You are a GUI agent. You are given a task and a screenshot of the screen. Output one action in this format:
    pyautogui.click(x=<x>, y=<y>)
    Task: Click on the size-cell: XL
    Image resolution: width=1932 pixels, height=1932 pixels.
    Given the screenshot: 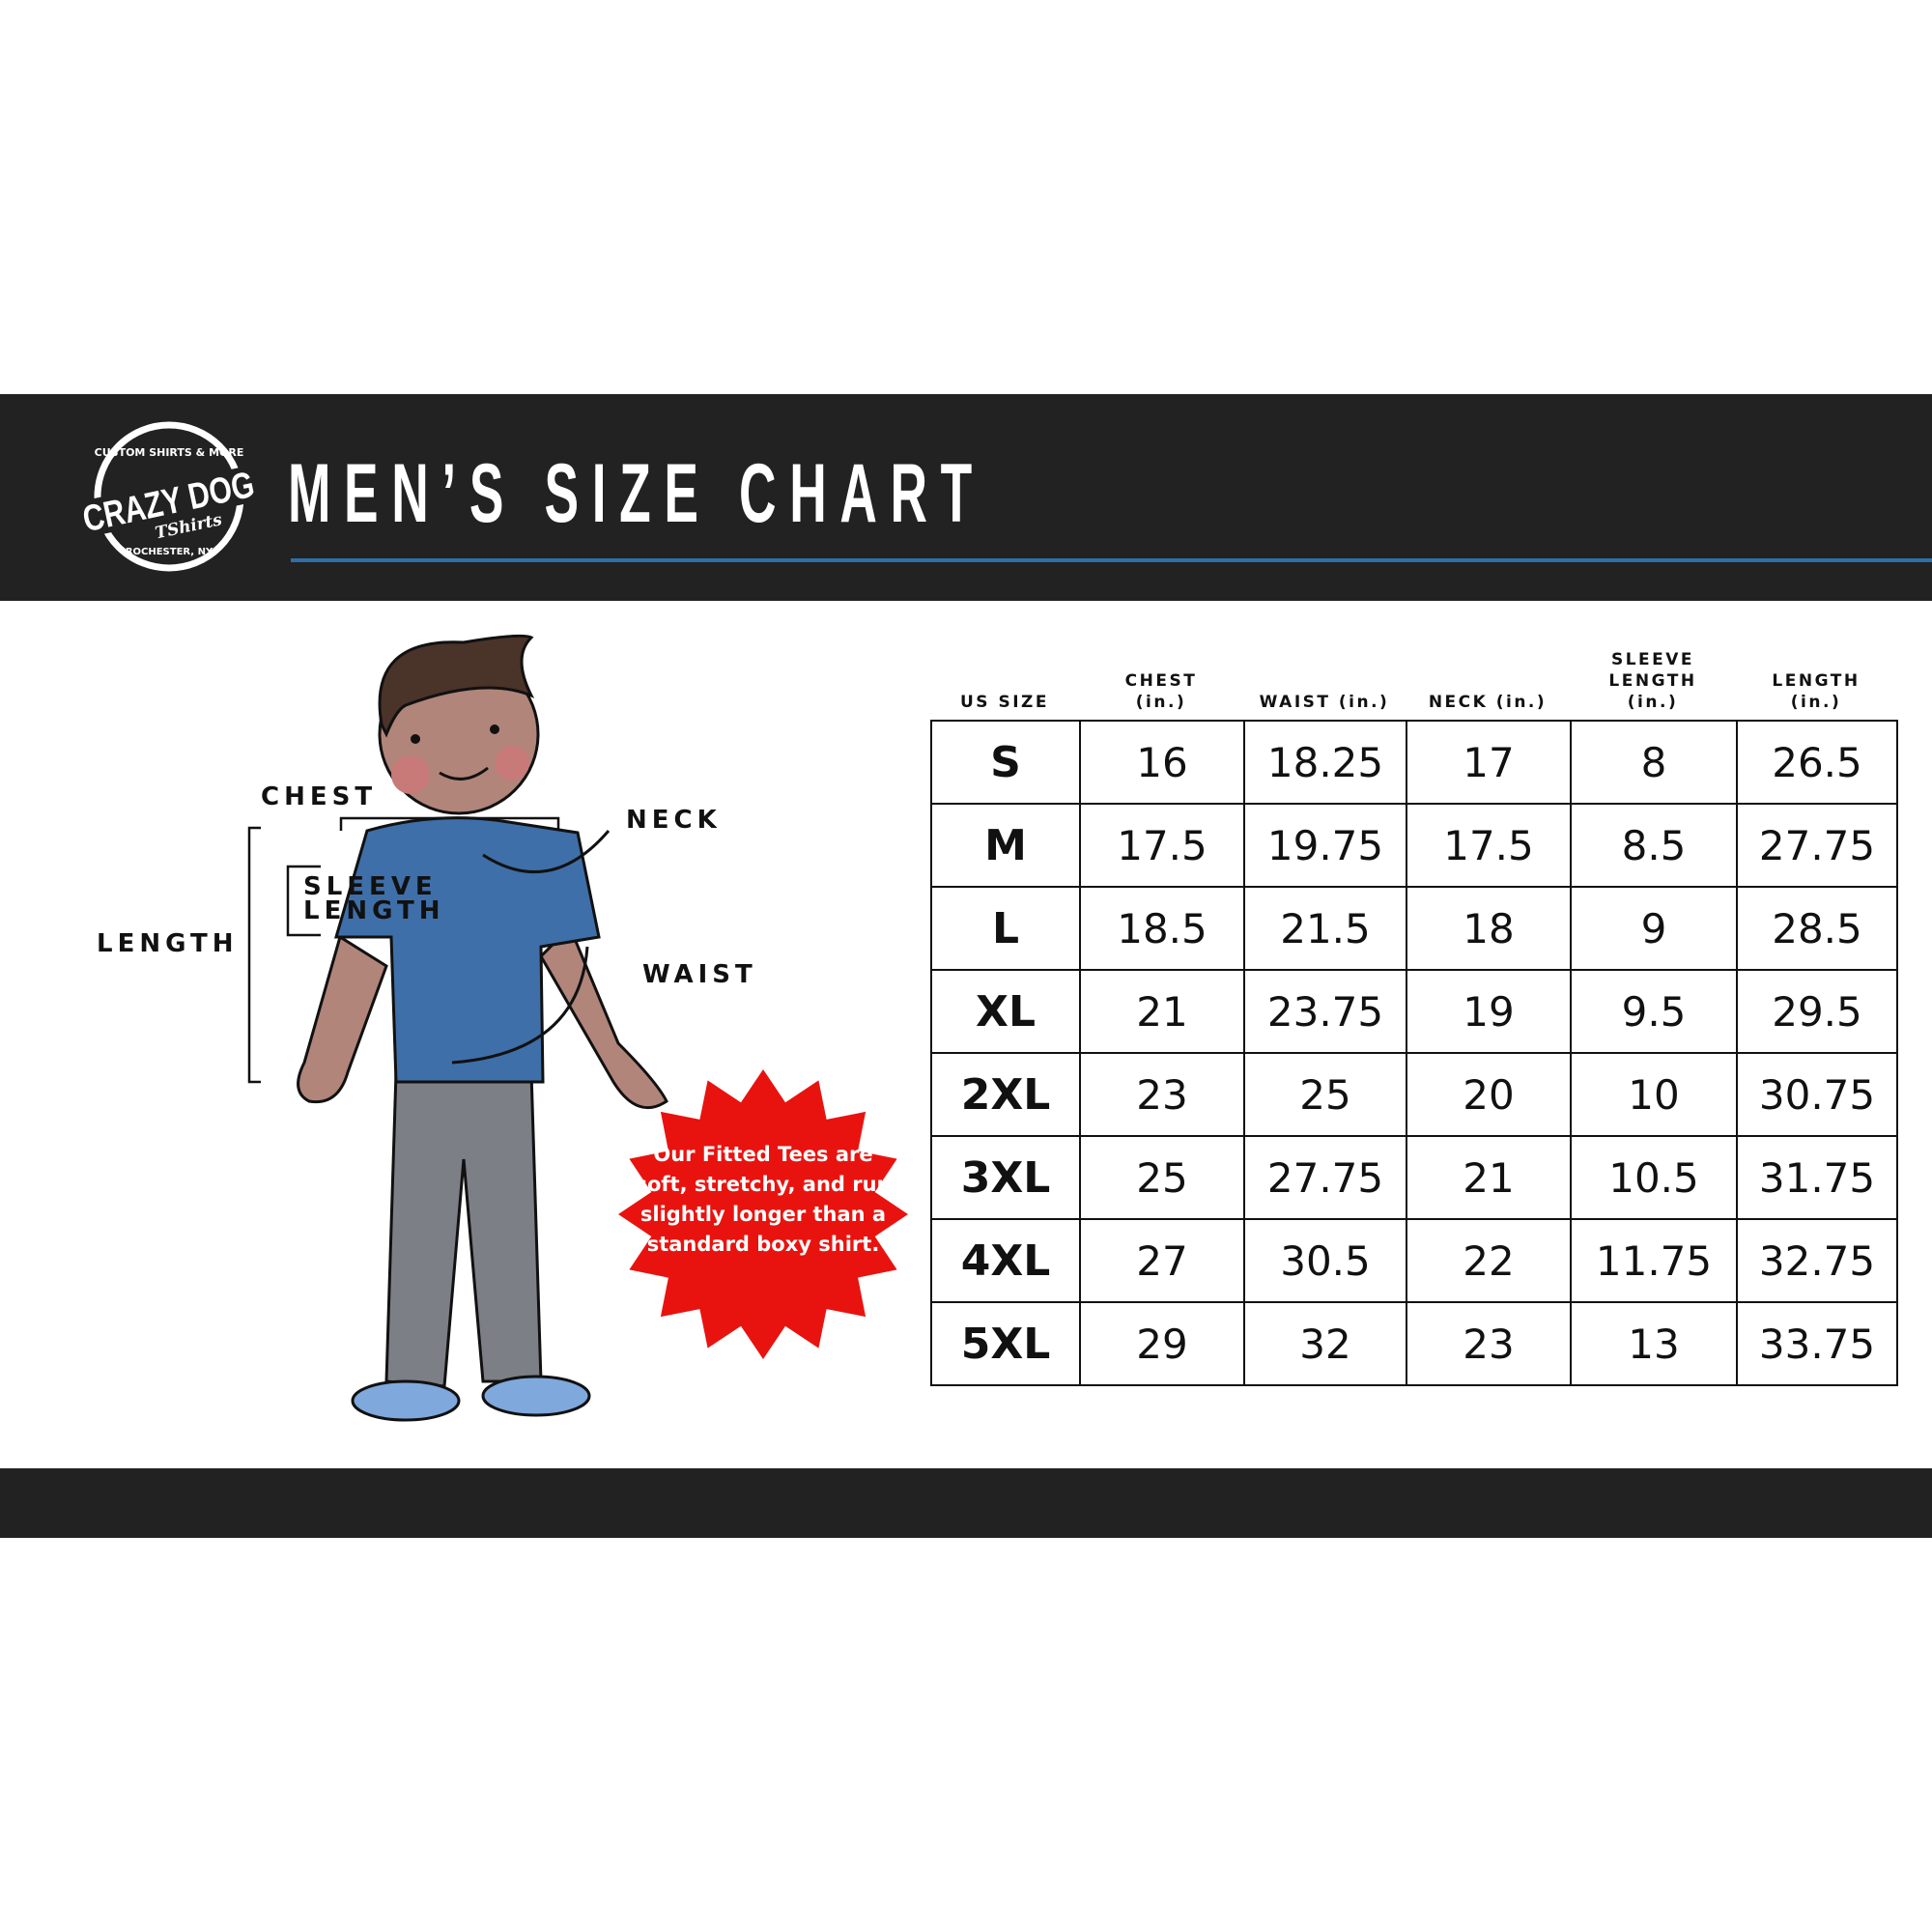 What is the action you would take?
    pyautogui.click(x=1005, y=1011)
    